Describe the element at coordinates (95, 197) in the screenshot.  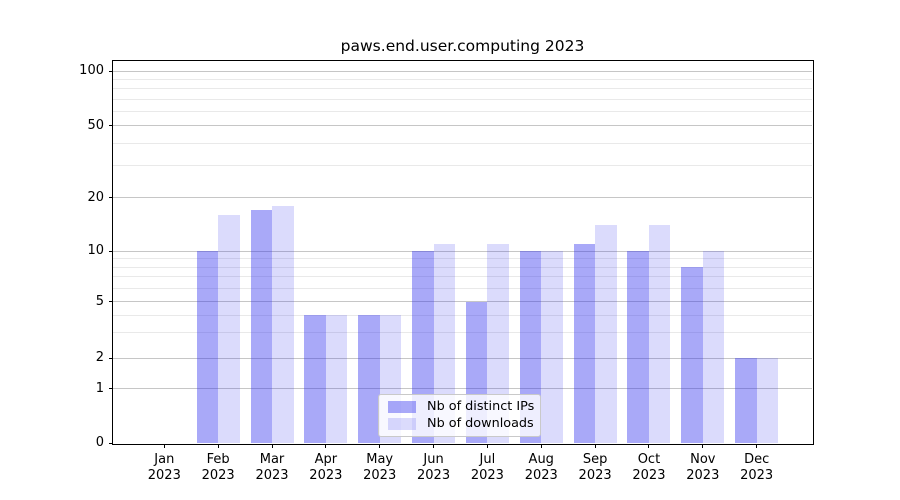
I see `y-axis-tick-label: 20` at that location.